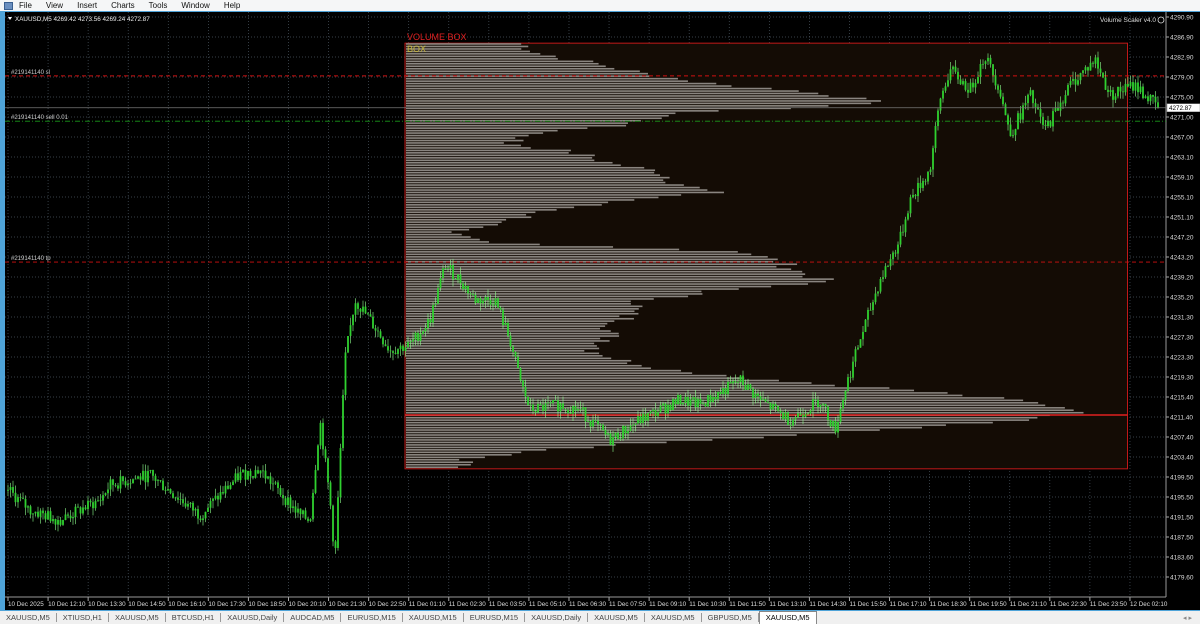  I want to click on menu-window: Window, so click(195, 5).